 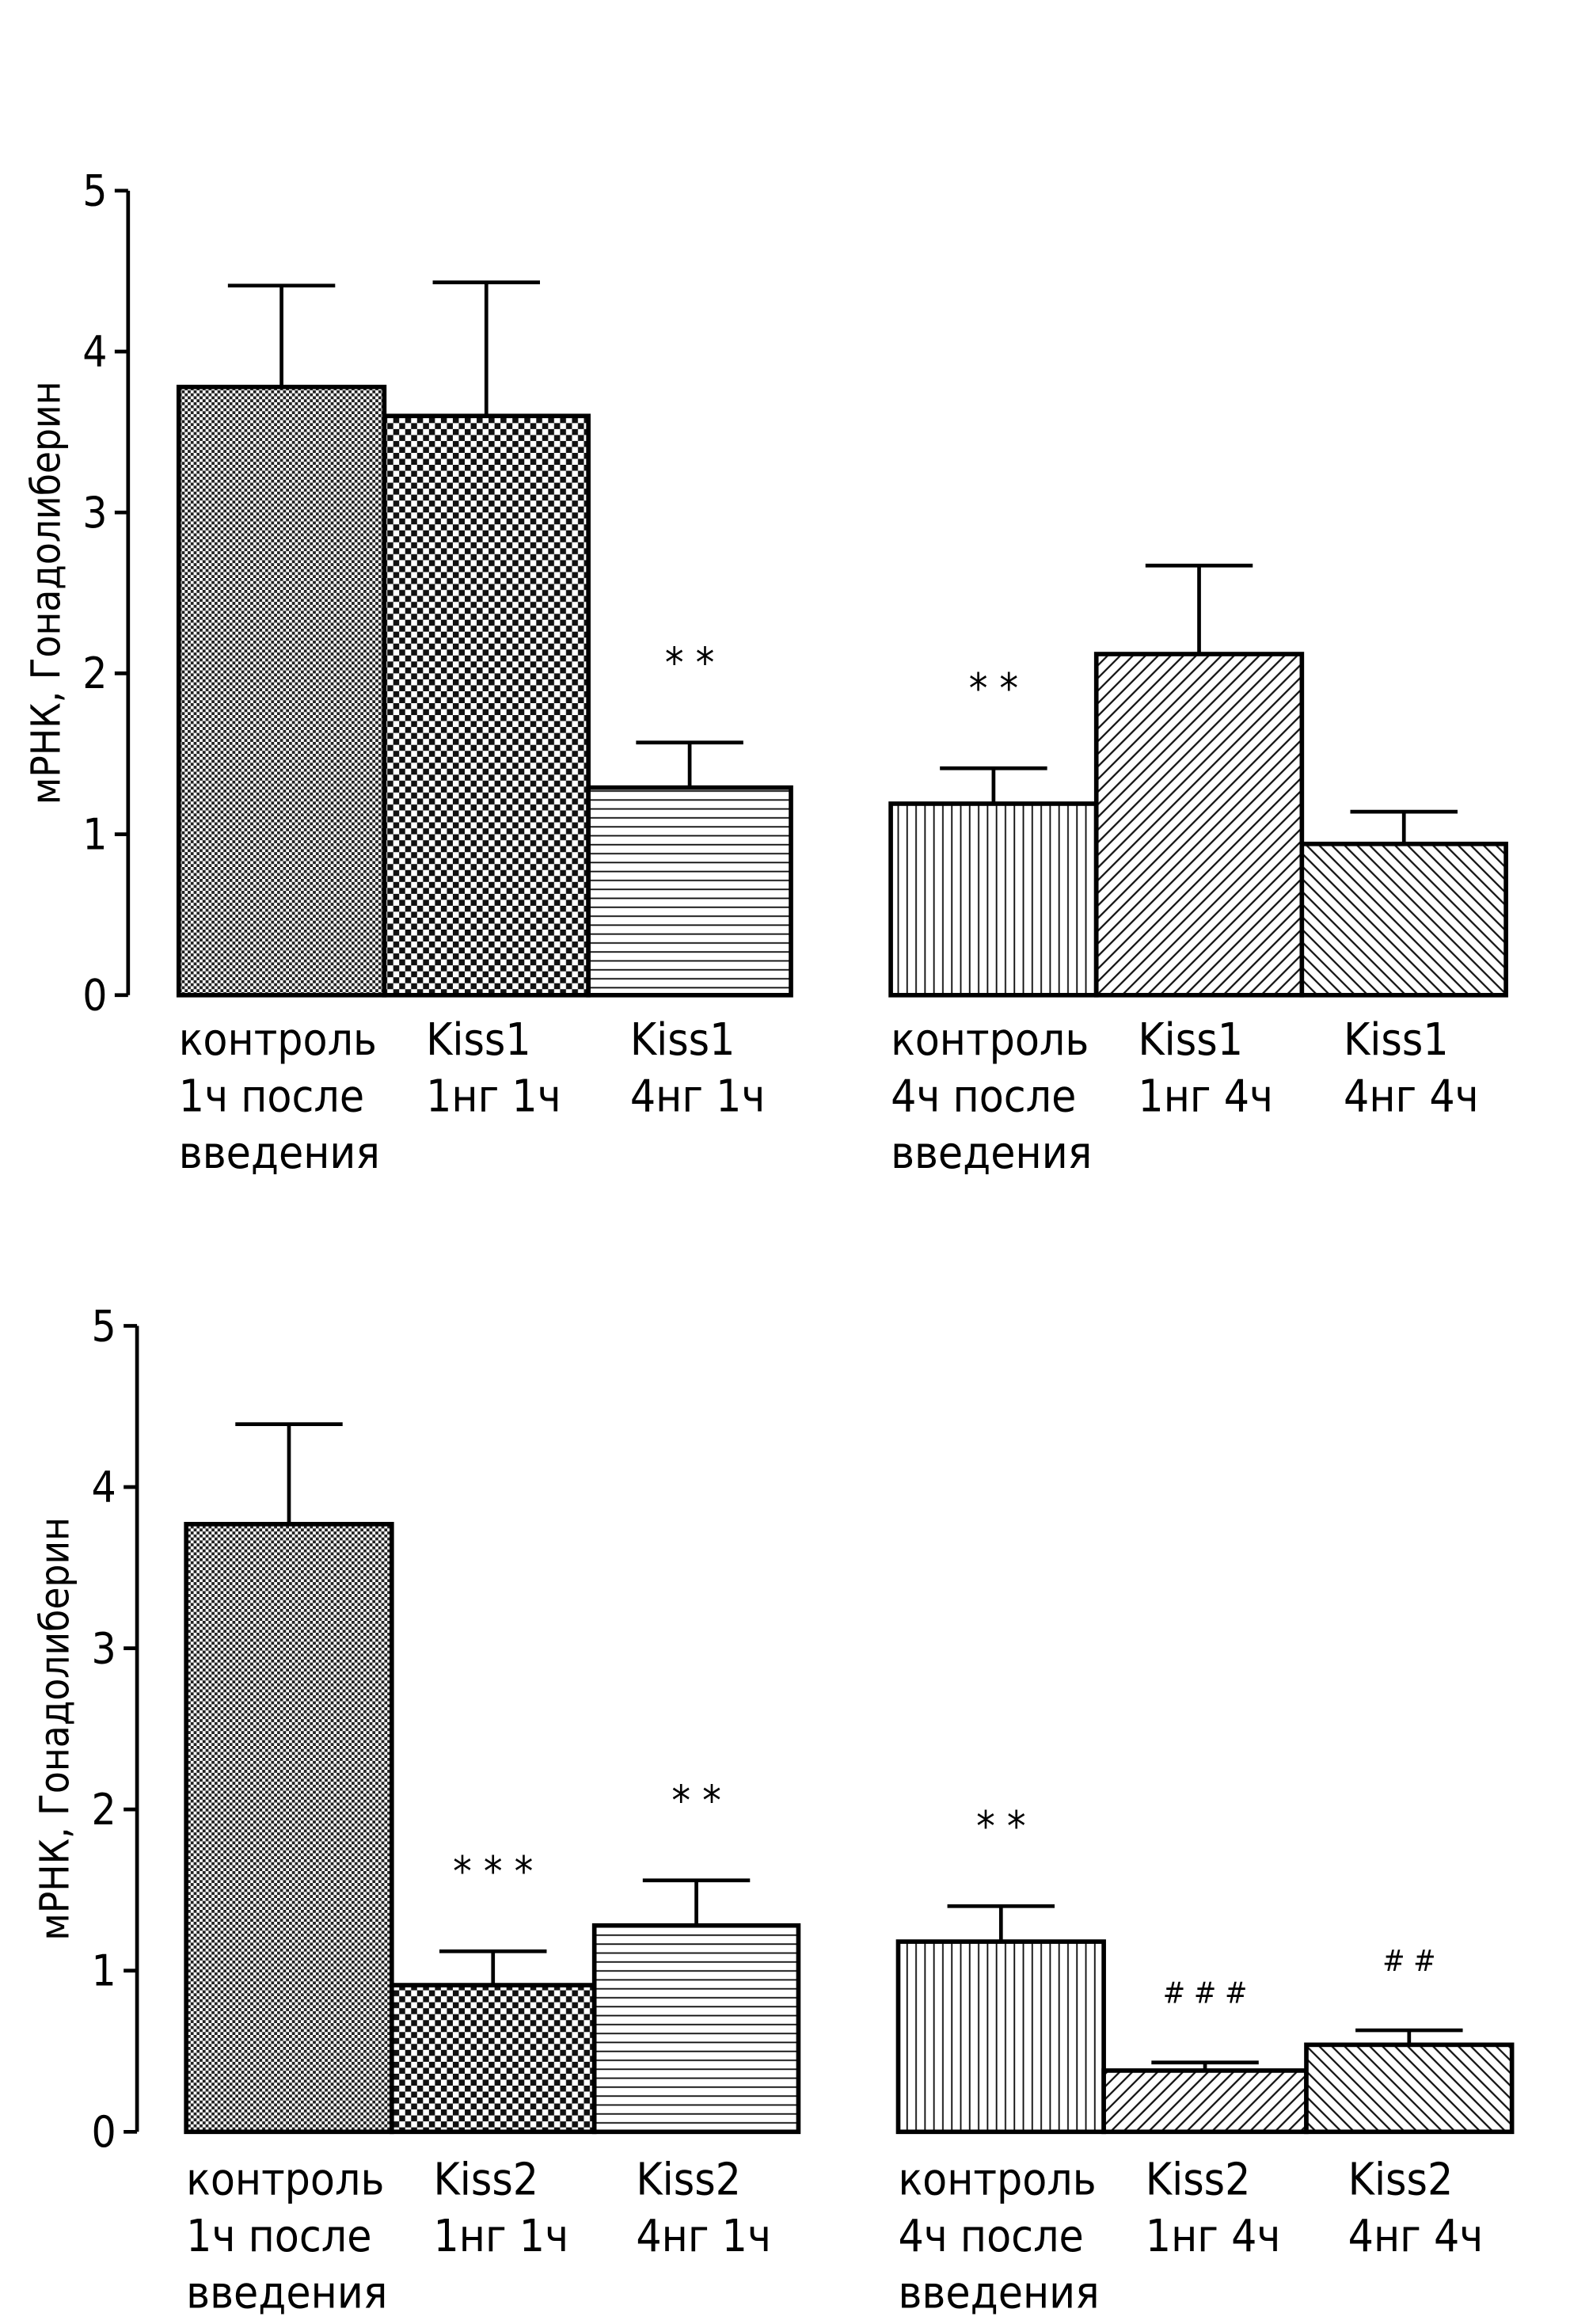 What do you see at coordinates (1408, 1960) in the screenshot?
I see `significance-label: # #` at bounding box center [1408, 1960].